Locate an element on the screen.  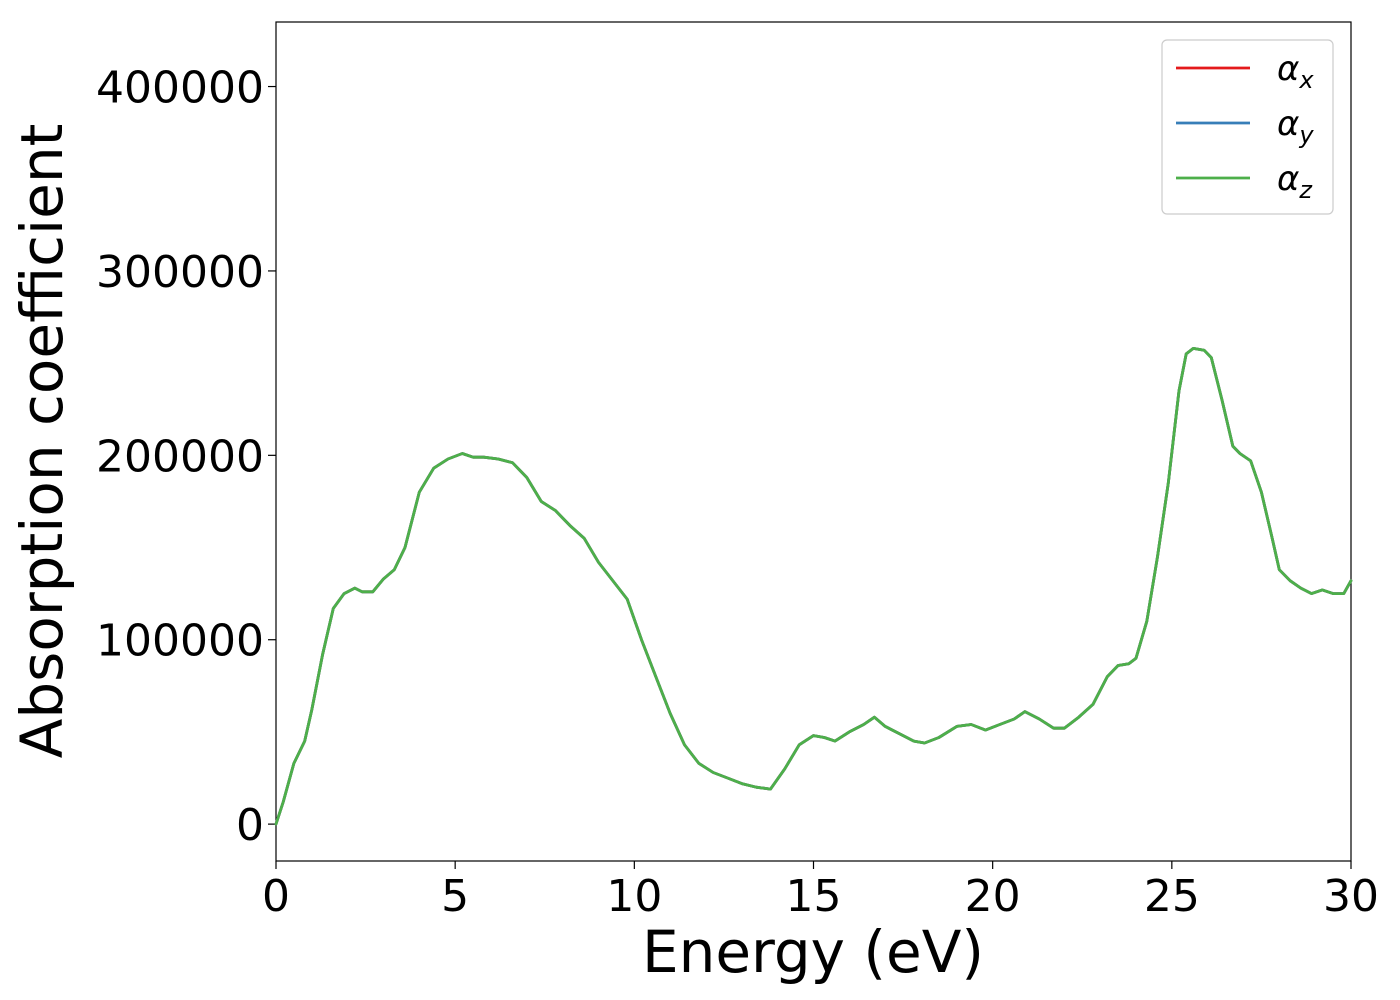
y-tick-label: 0 is located at coordinates (250, 825).